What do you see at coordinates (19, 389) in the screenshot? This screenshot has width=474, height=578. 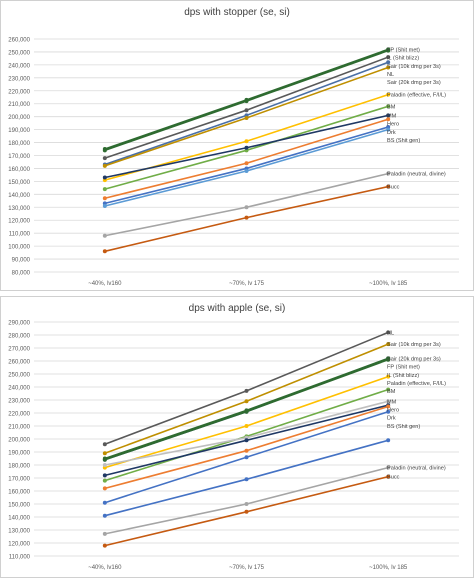 I see `y-tick-label: 240,000` at bounding box center [19, 389].